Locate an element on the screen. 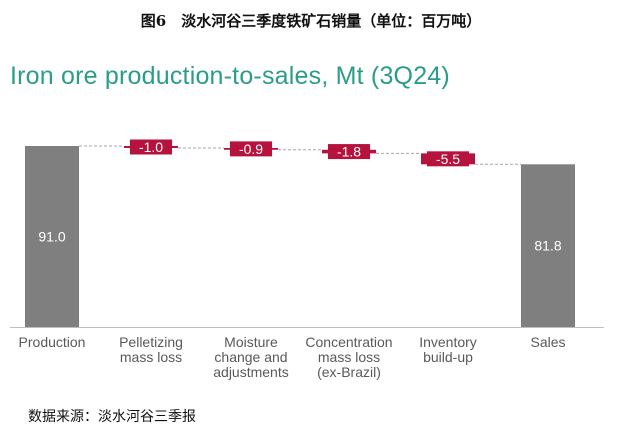 This screenshot has width=622, height=436. data-label-1: -1.0 is located at coordinates (151, 147).